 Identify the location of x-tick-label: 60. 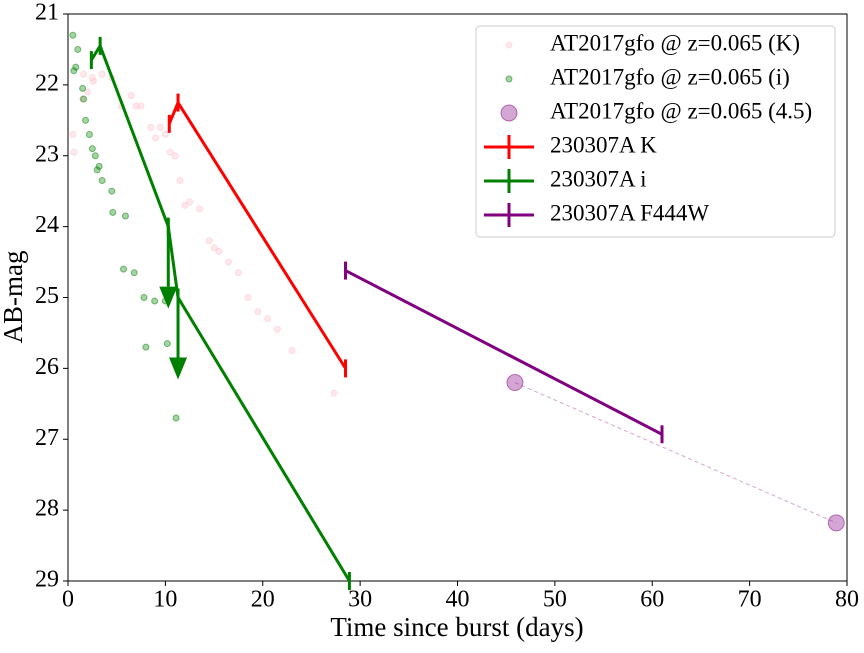
(652, 600).